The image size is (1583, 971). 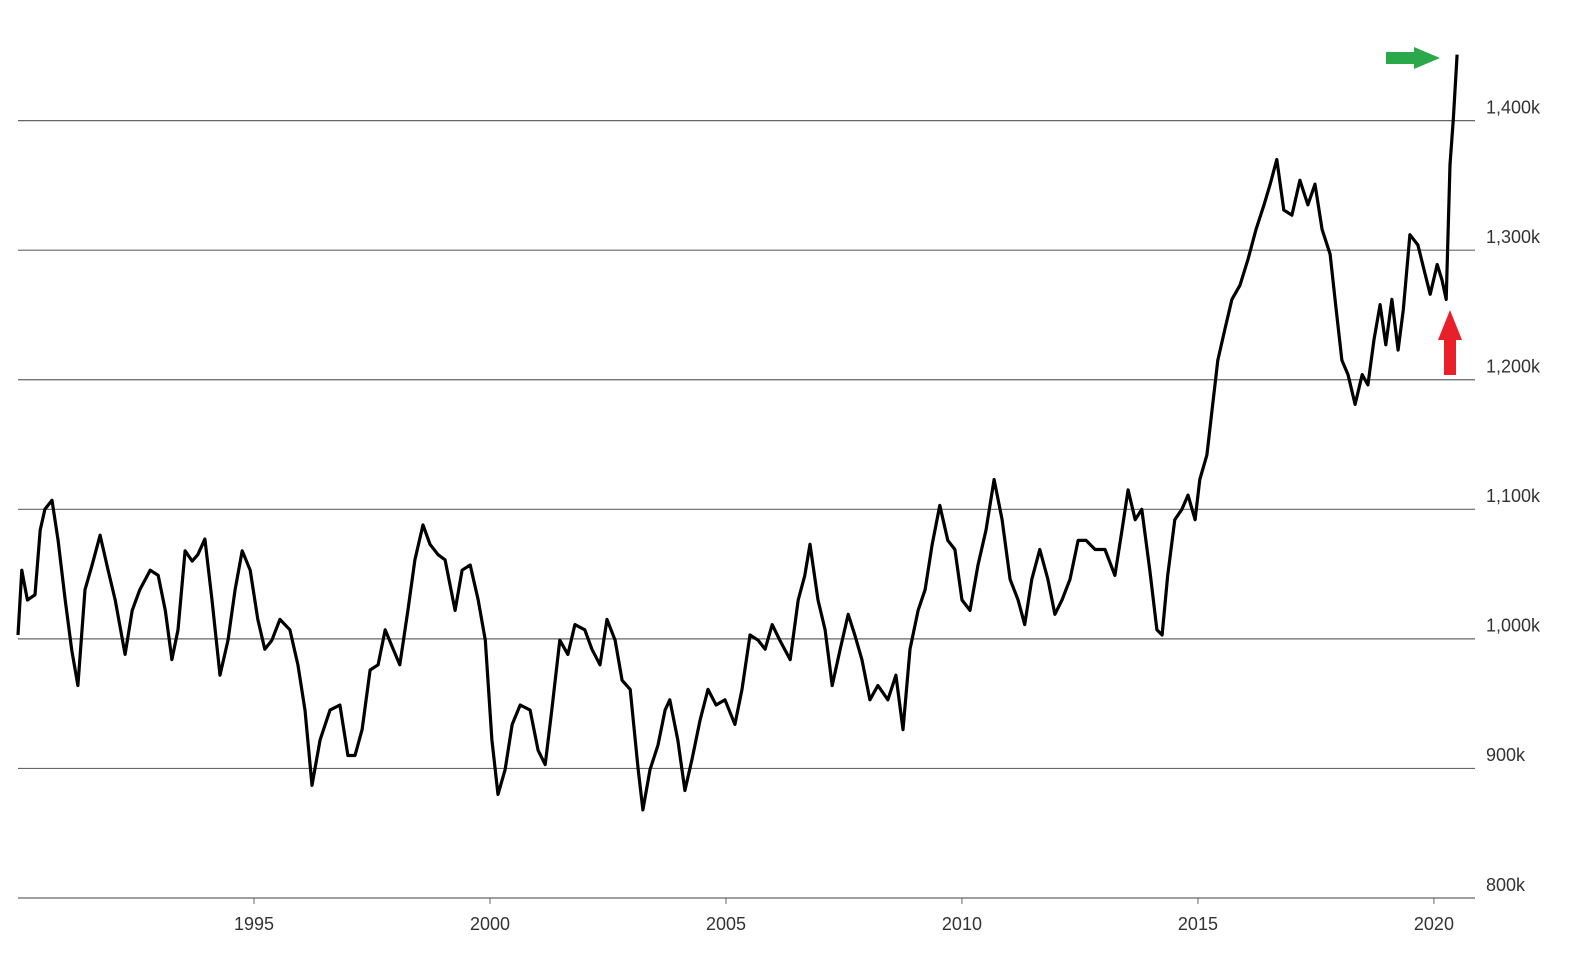 I want to click on x-tick-label: 2000, so click(x=490, y=924).